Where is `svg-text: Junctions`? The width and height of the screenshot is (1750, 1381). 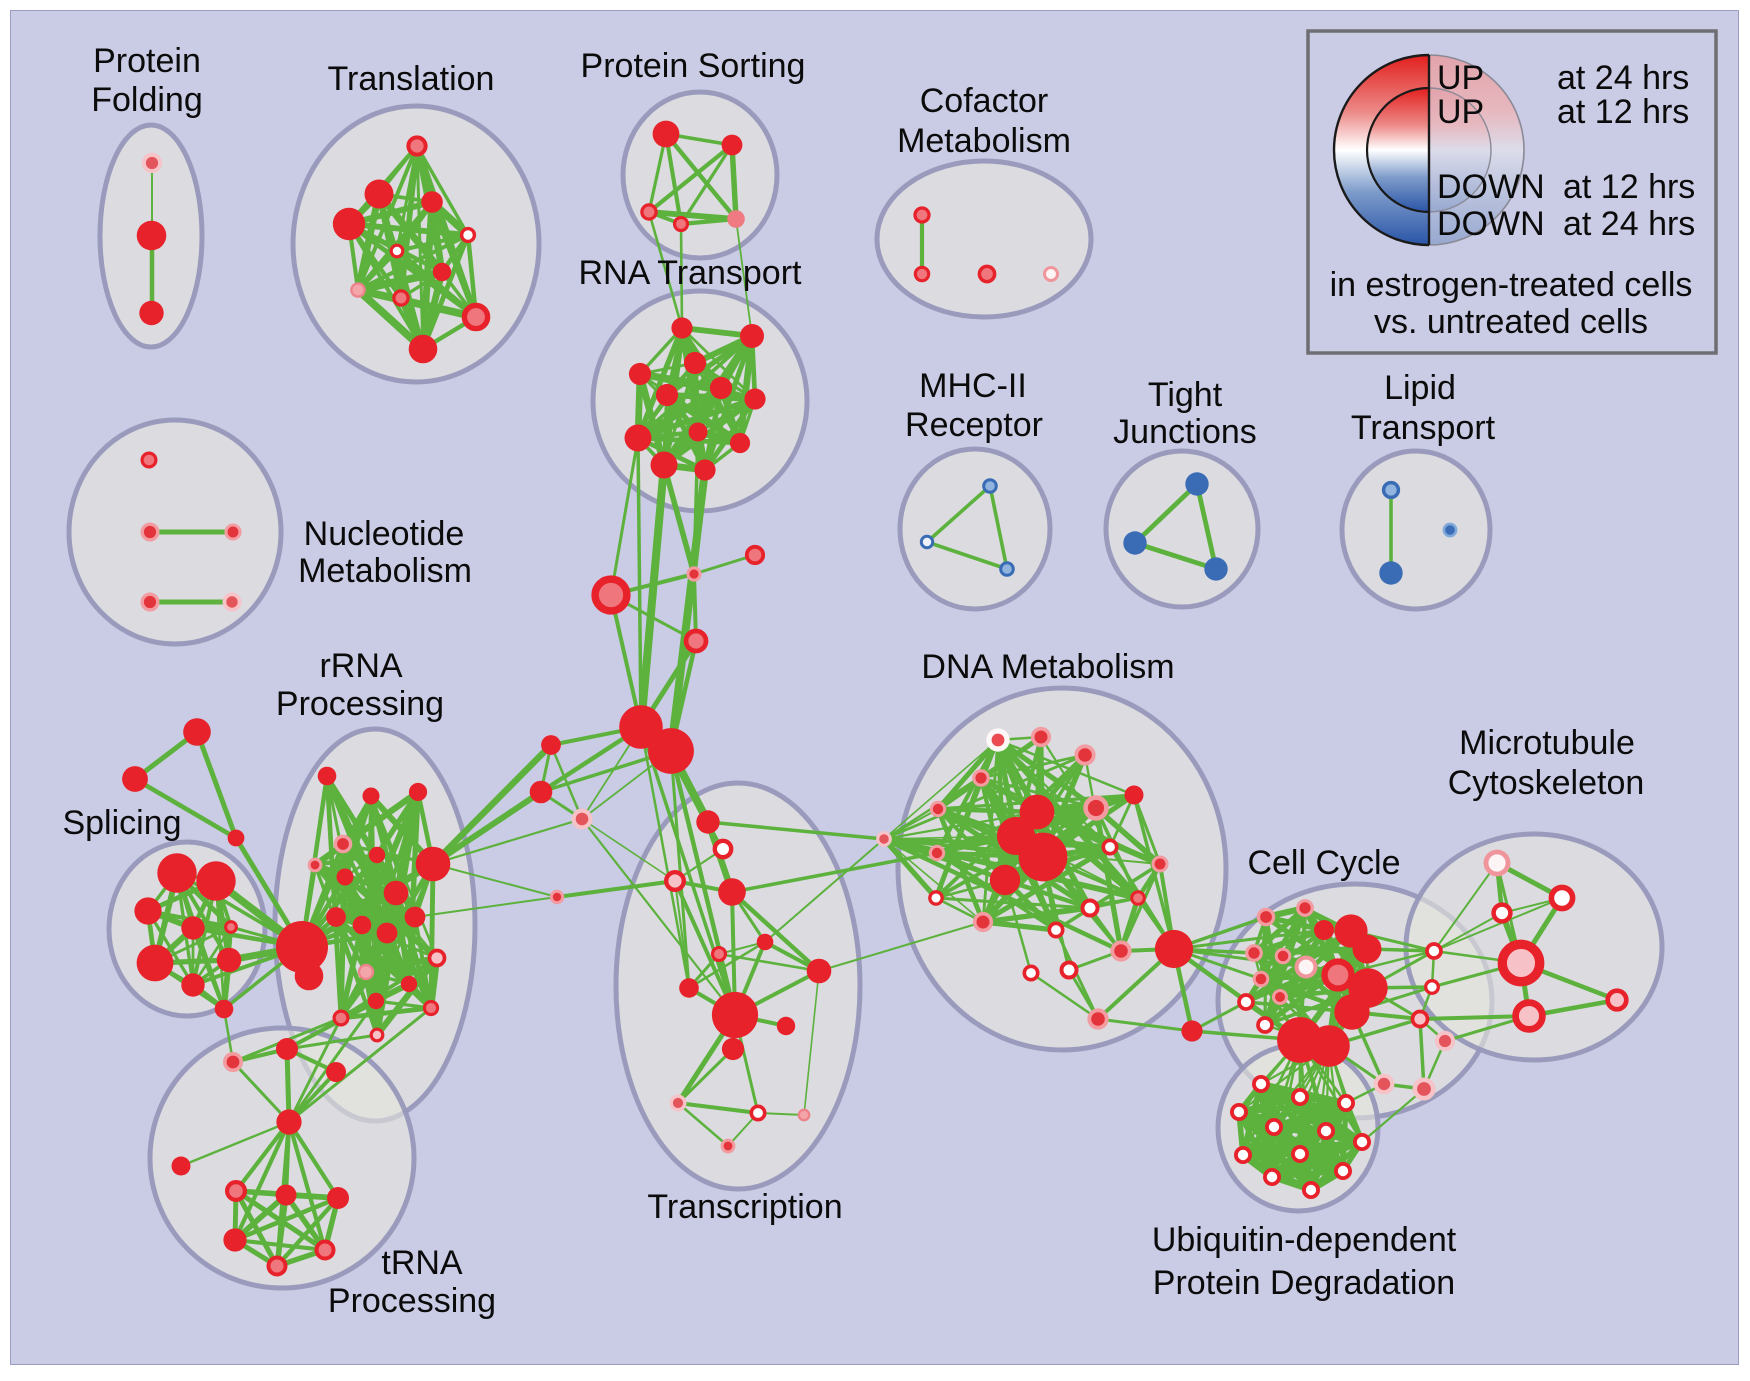 svg-text: Junctions is located at coordinates (1185, 432).